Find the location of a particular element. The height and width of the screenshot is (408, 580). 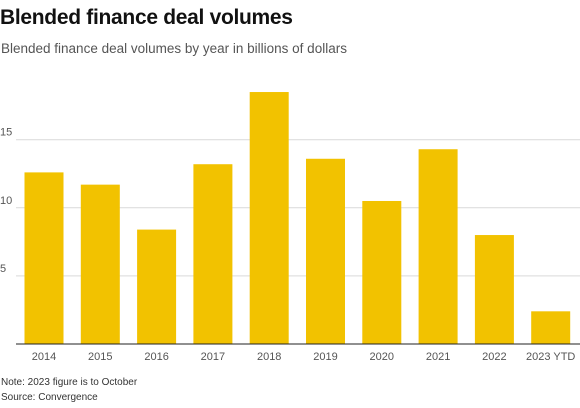

bar-2021 is located at coordinates (438, 246).